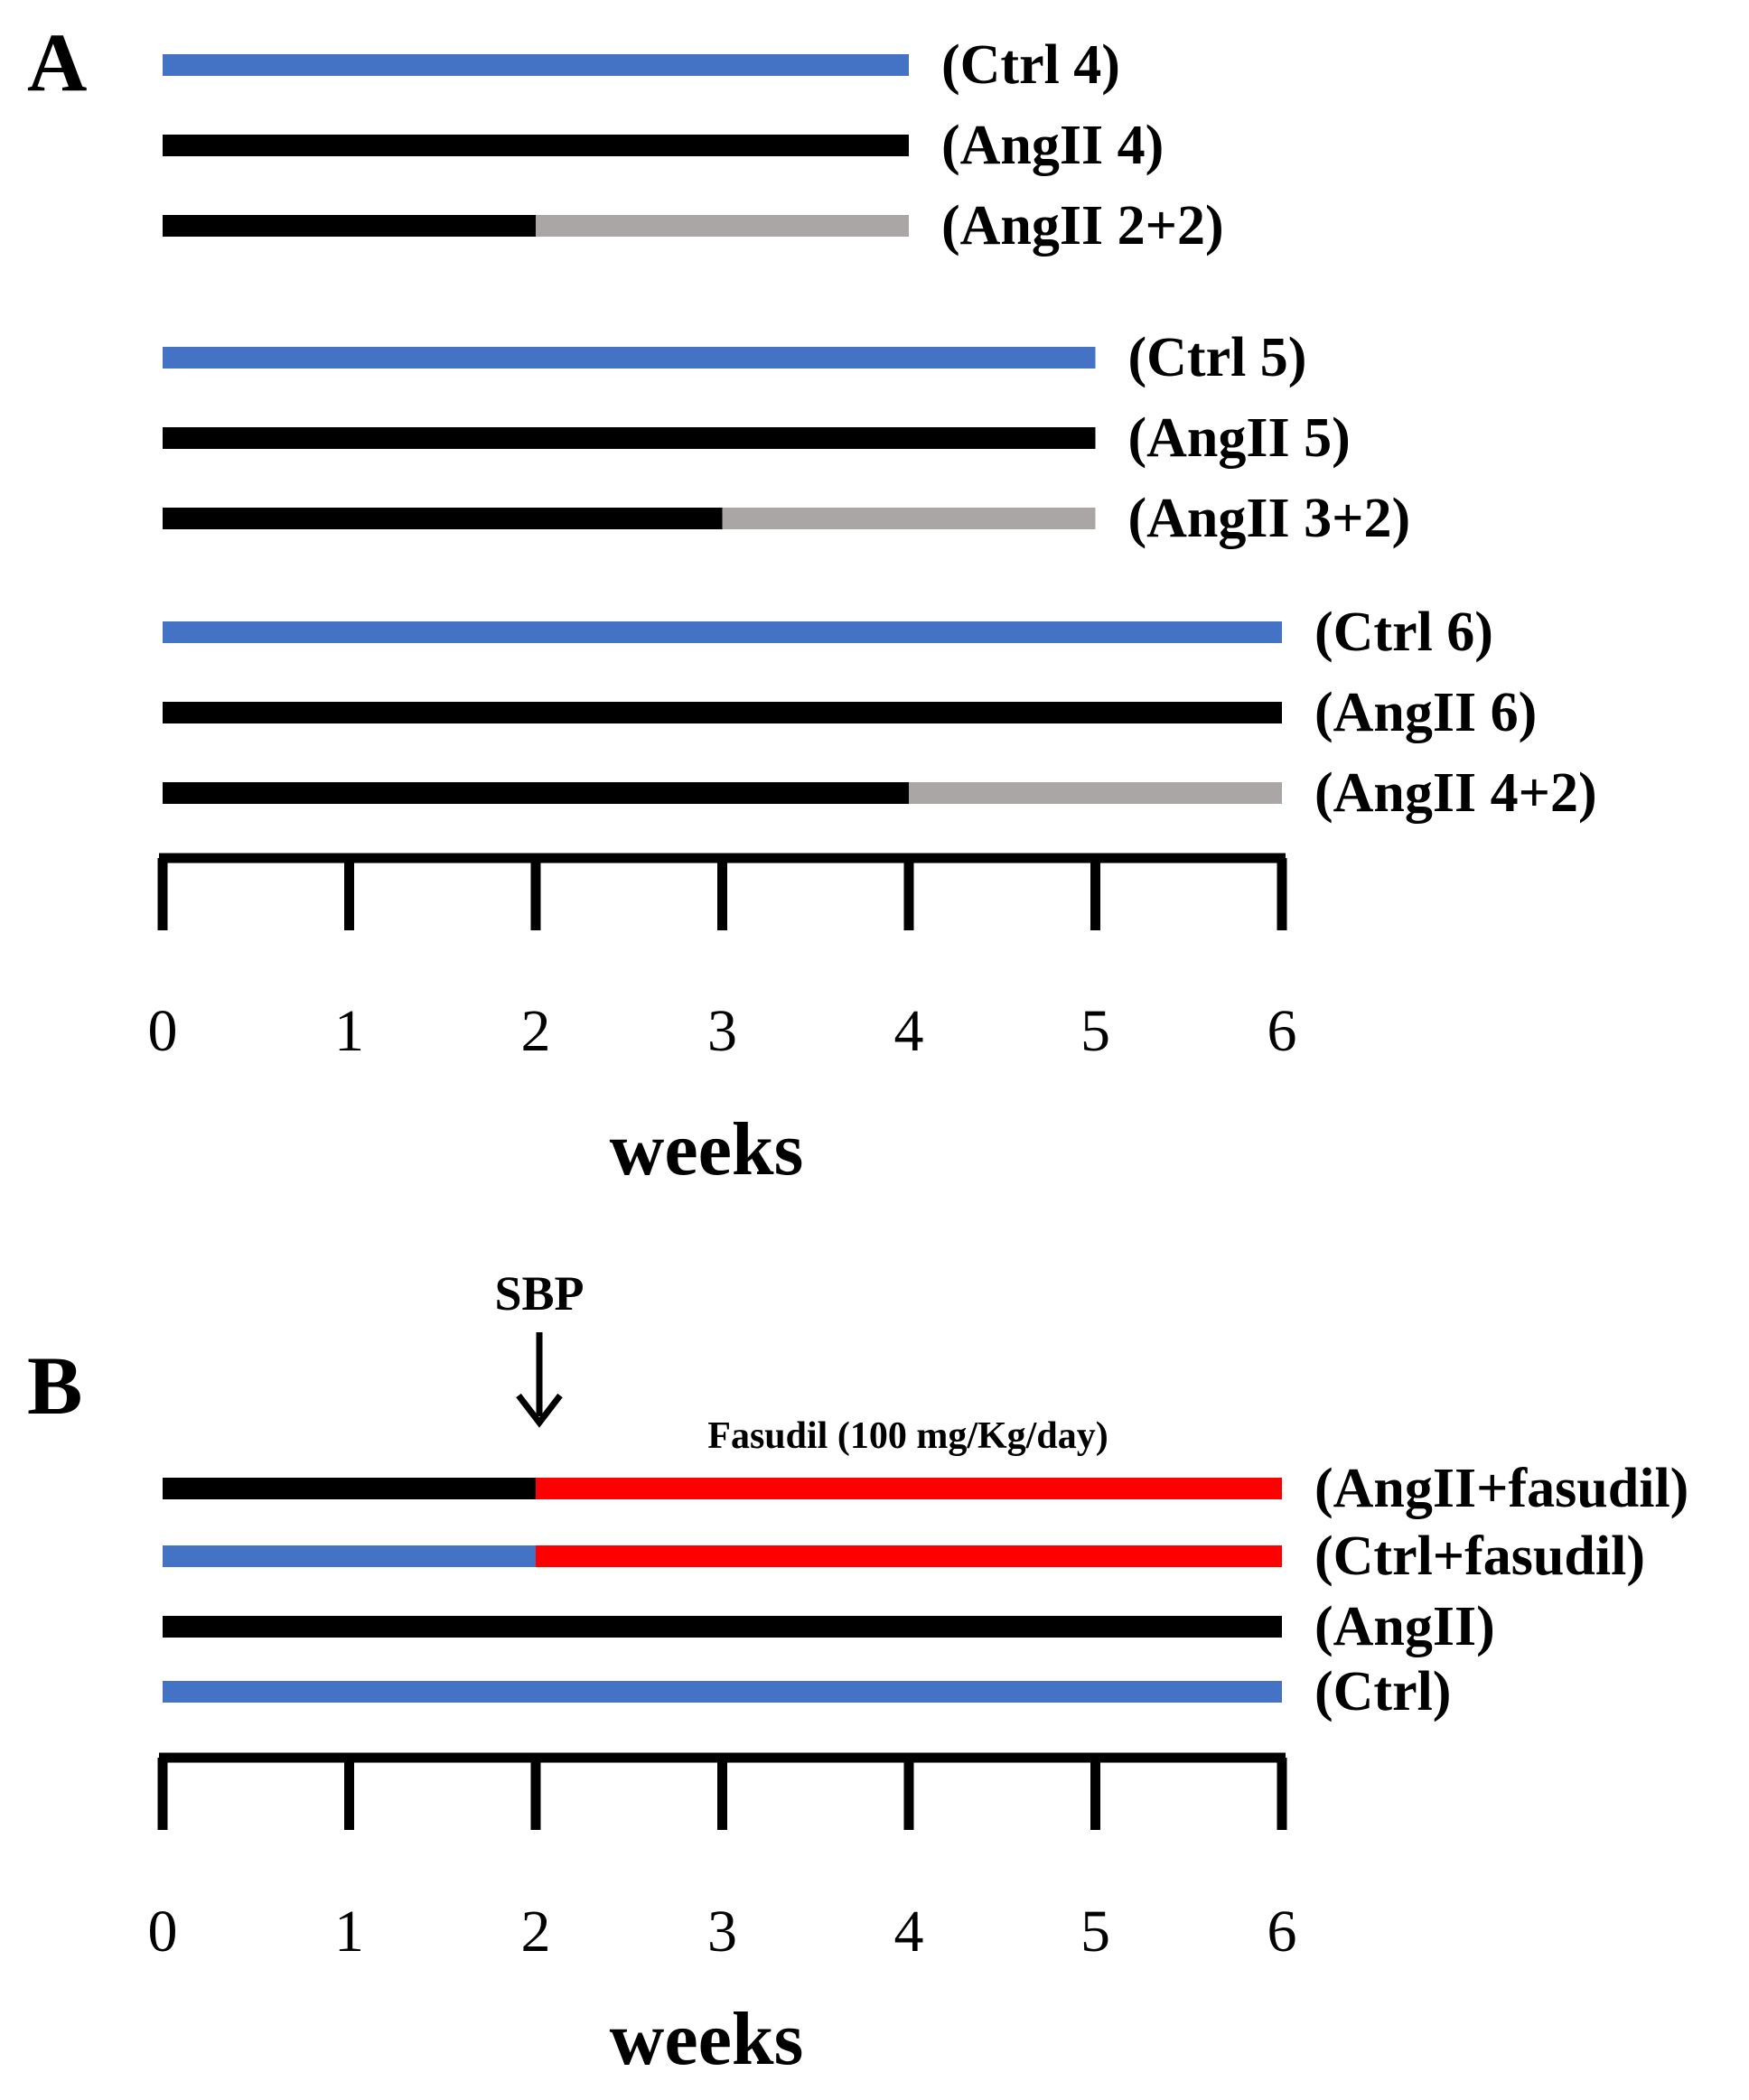 This screenshot has width=1749, height=2100. Describe the element at coordinates (1405, 1627) in the screenshot. I see `row-label: (AngII)` at that location.